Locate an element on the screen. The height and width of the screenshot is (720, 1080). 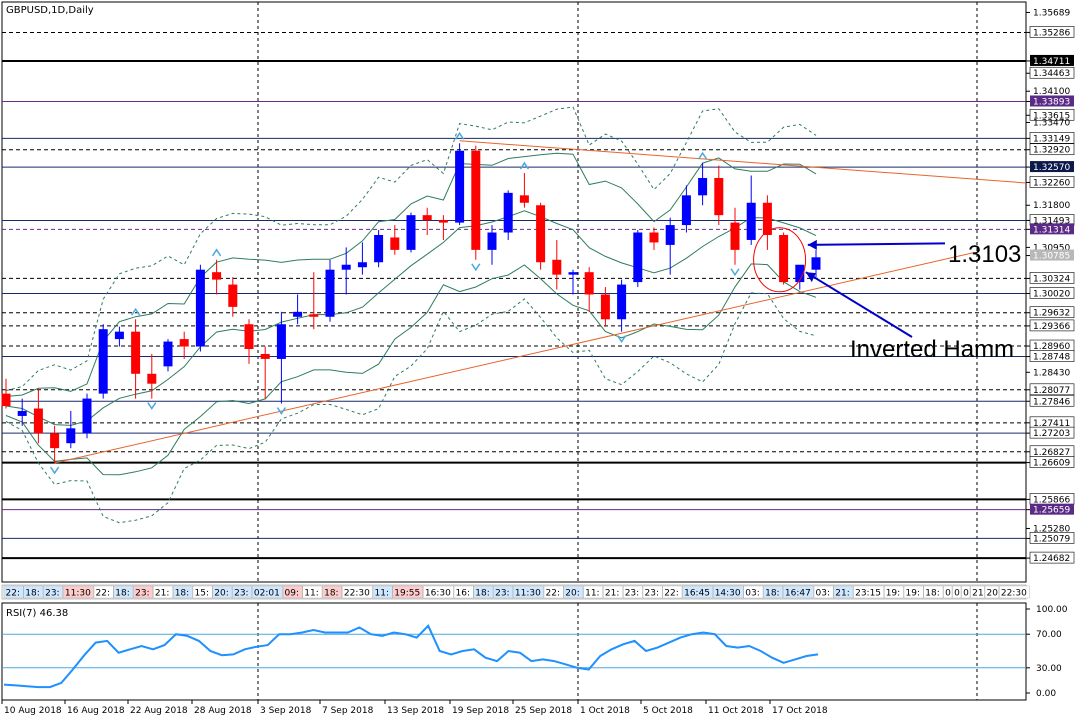
price-axis-label: 1.33149 is located at coordinates (1051, 139).